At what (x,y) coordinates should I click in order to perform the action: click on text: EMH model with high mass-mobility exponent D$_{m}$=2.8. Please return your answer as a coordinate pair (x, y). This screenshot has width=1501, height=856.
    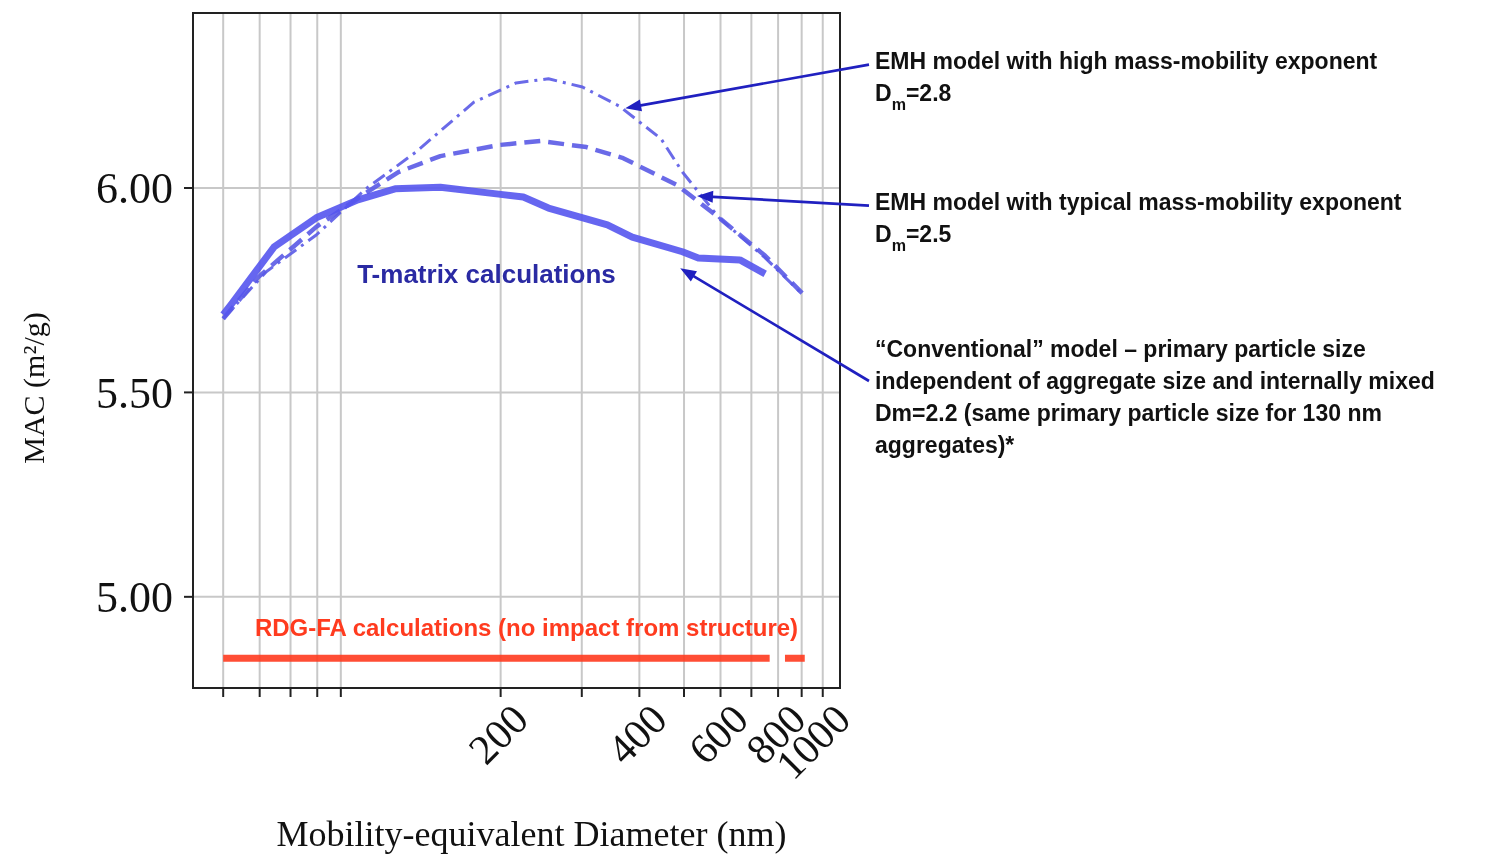
    Looking at the image, I should click on (1126, 80).